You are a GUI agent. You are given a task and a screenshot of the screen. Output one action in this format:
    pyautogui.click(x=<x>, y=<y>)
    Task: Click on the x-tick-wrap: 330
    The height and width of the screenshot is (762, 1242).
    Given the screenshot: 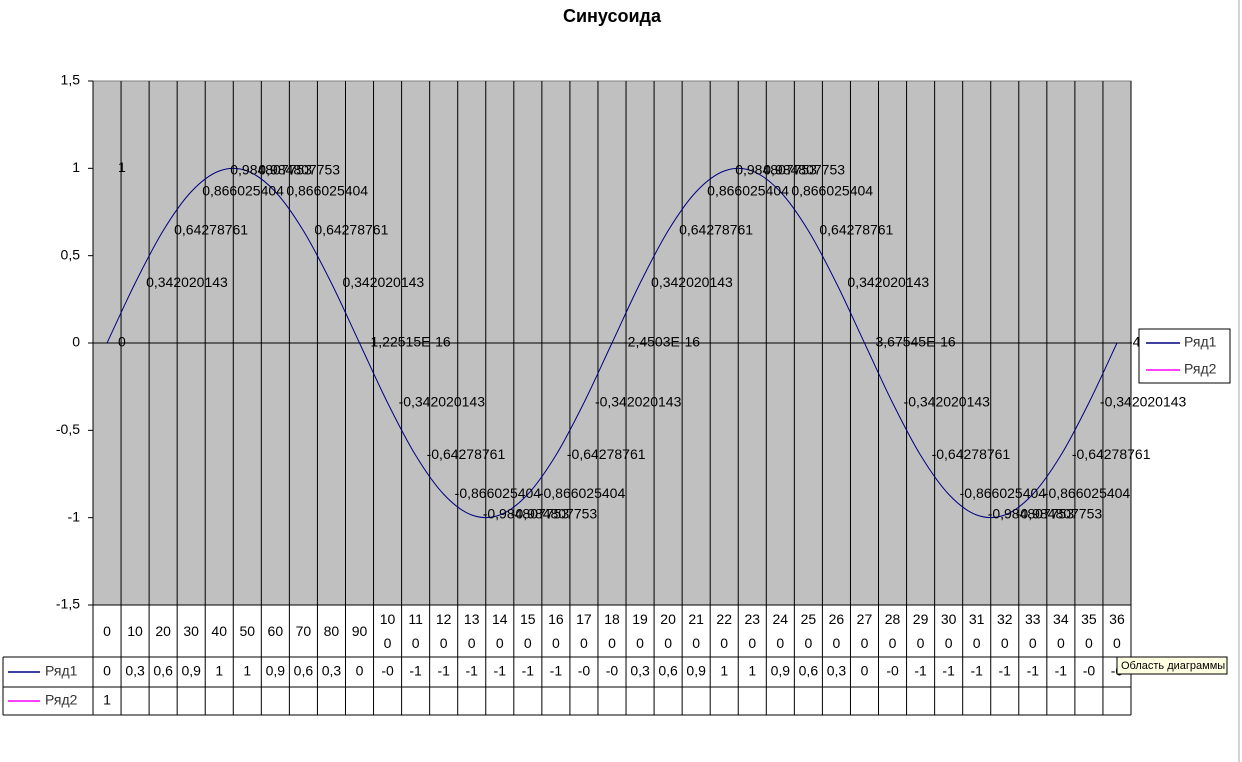 What is the action you would take?
    pyautogui.click(x=1033, y=631)
    